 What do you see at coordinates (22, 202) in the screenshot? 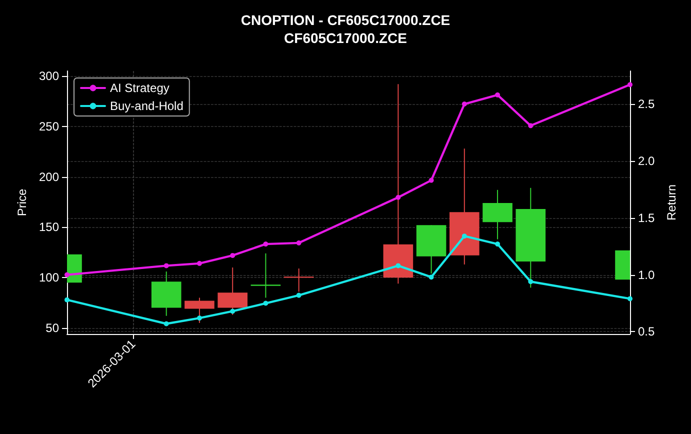
I see `y-axis-title: Price` at bounding box center [22, 202].